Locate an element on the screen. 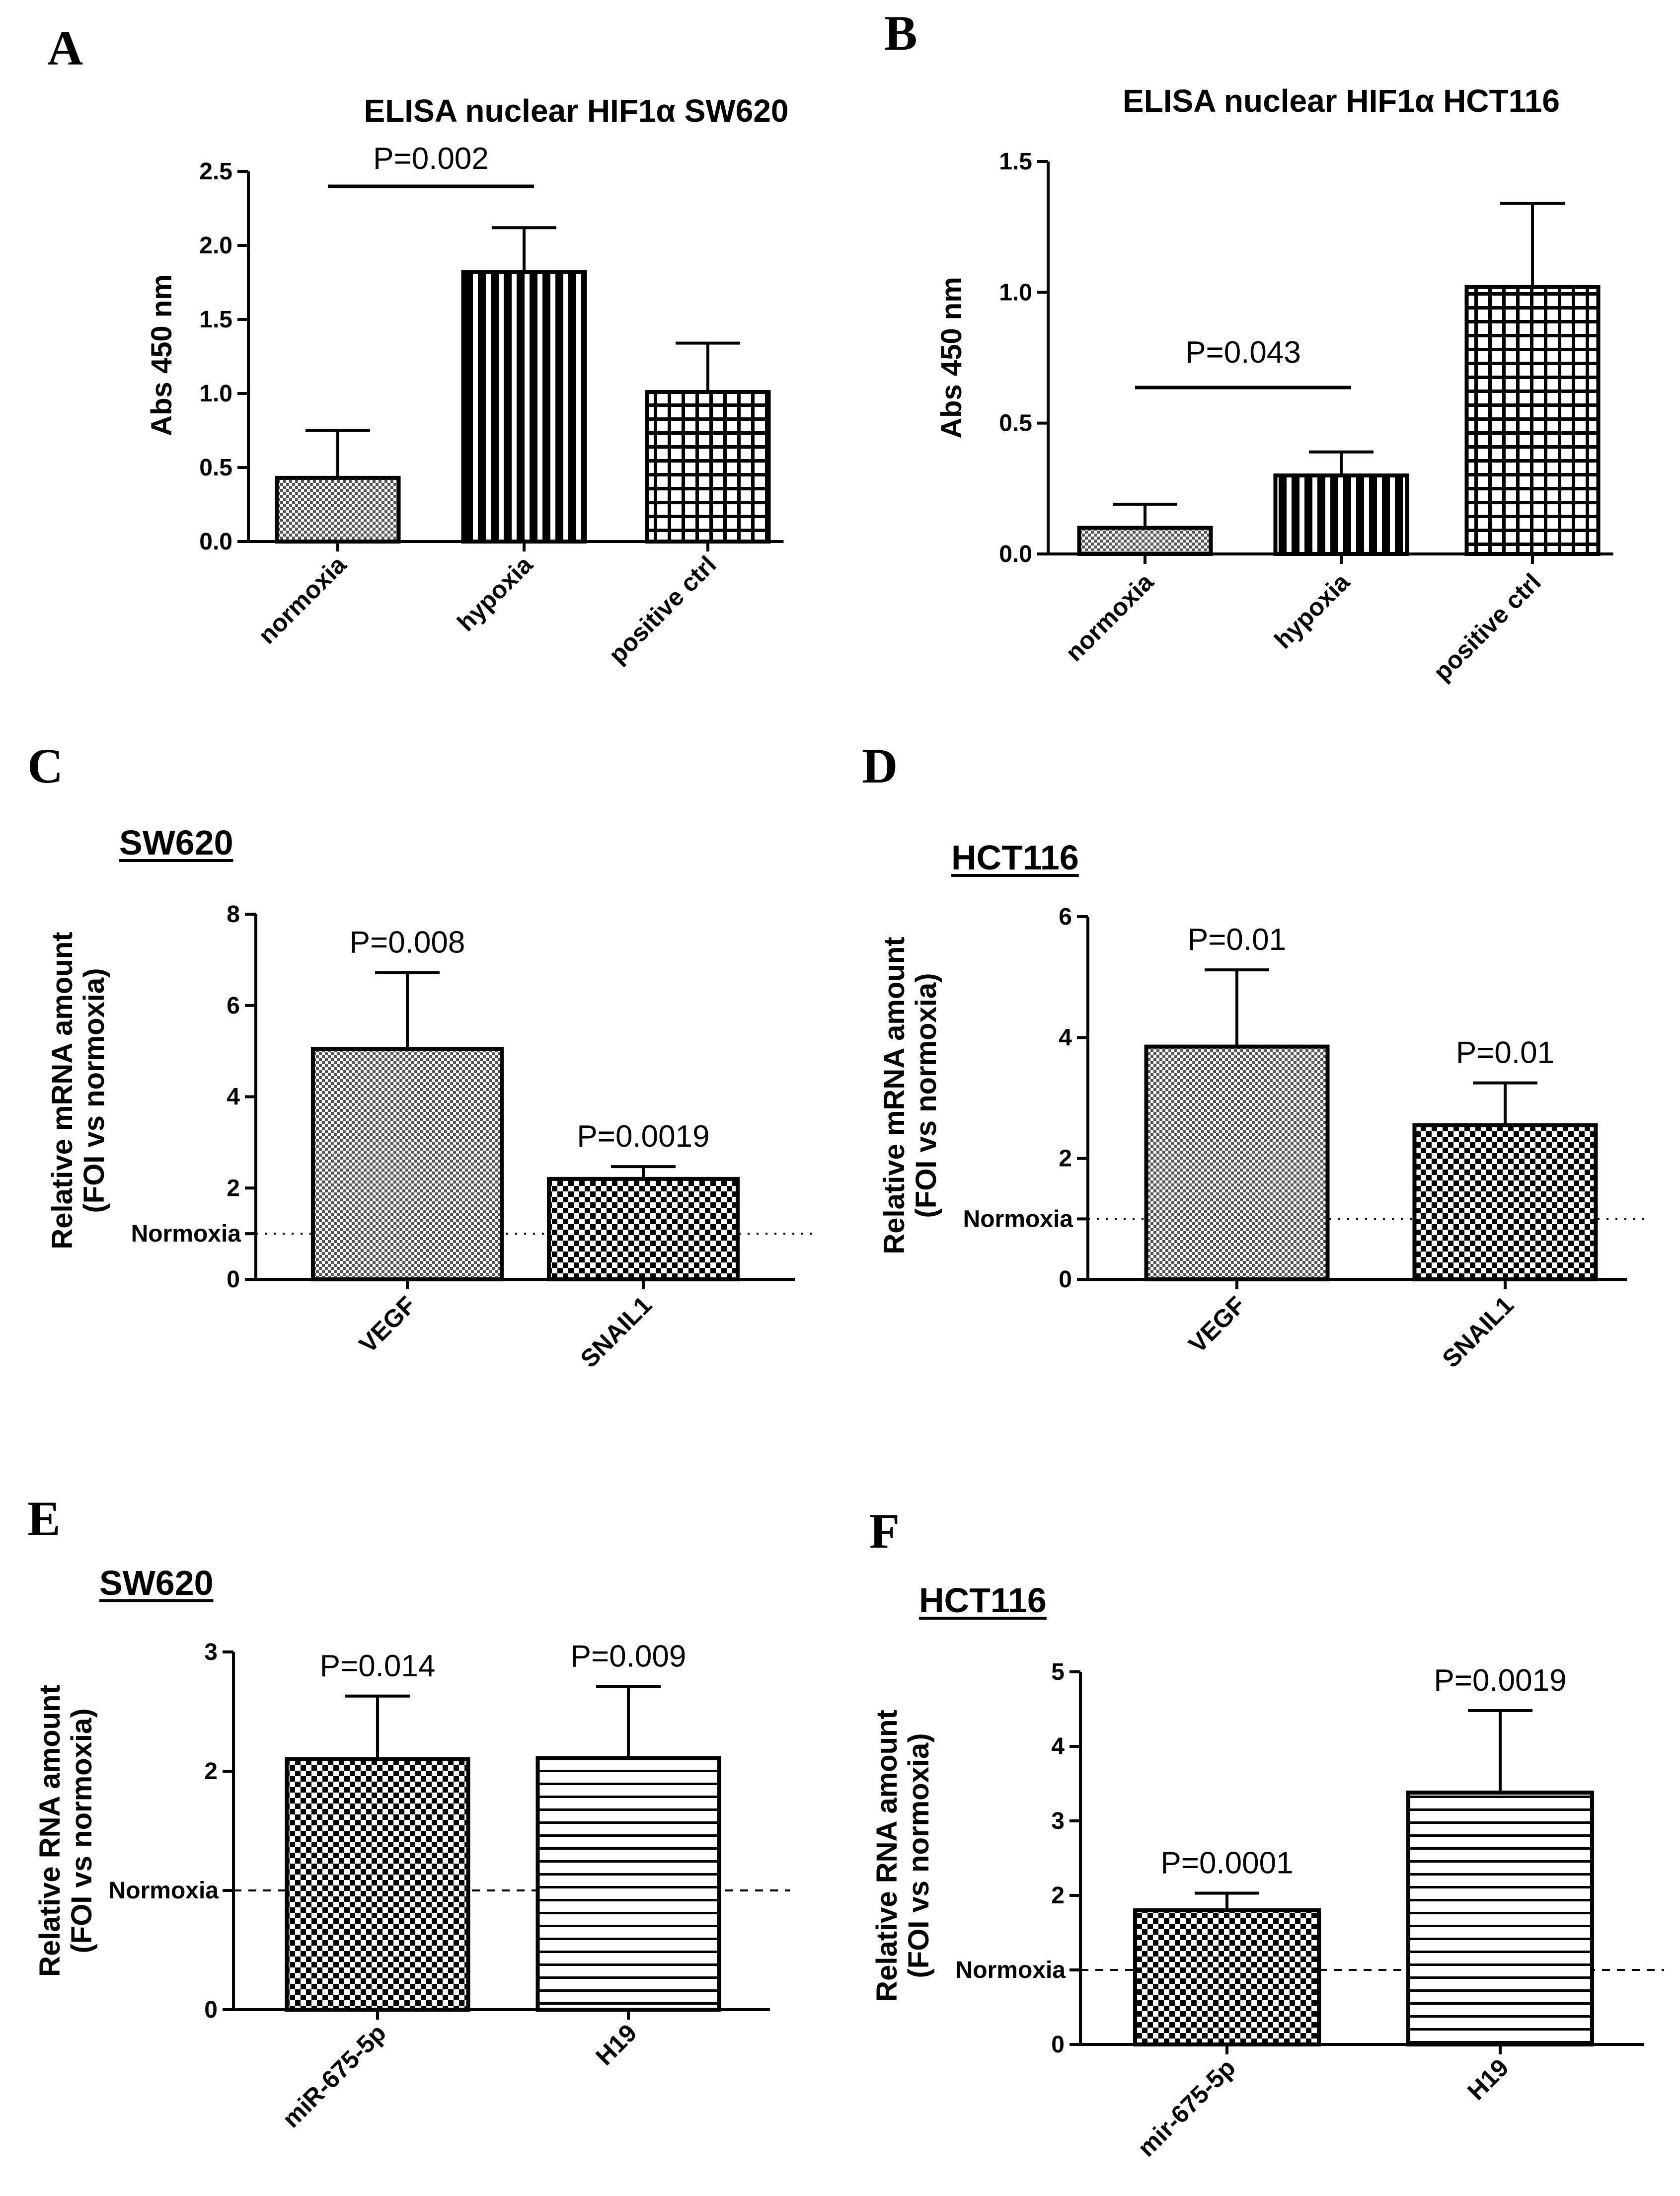 Image resolution: width=1680 pixels, height=2196 pixels. p-value-label: P=0.043 is located at coordinates (1243, 352).